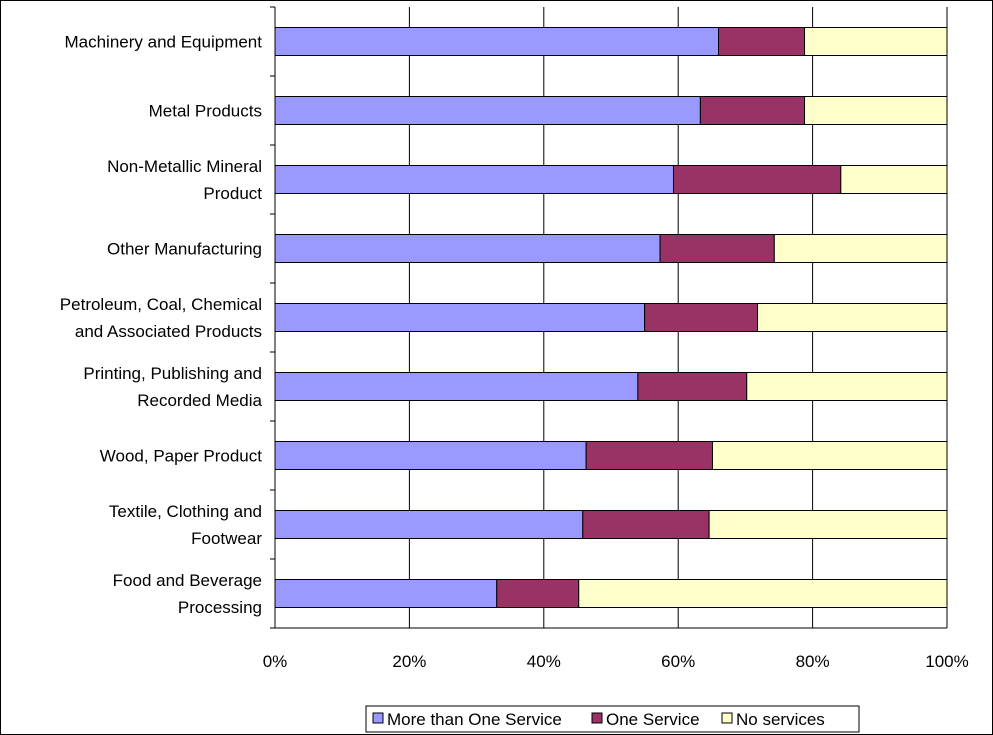 The height and width of the screenshot is (735, 993). Describe the element at coordinates (184, 180) in the screenshot. I see `category-label: Non-Metallic Mineral Product` at that location.